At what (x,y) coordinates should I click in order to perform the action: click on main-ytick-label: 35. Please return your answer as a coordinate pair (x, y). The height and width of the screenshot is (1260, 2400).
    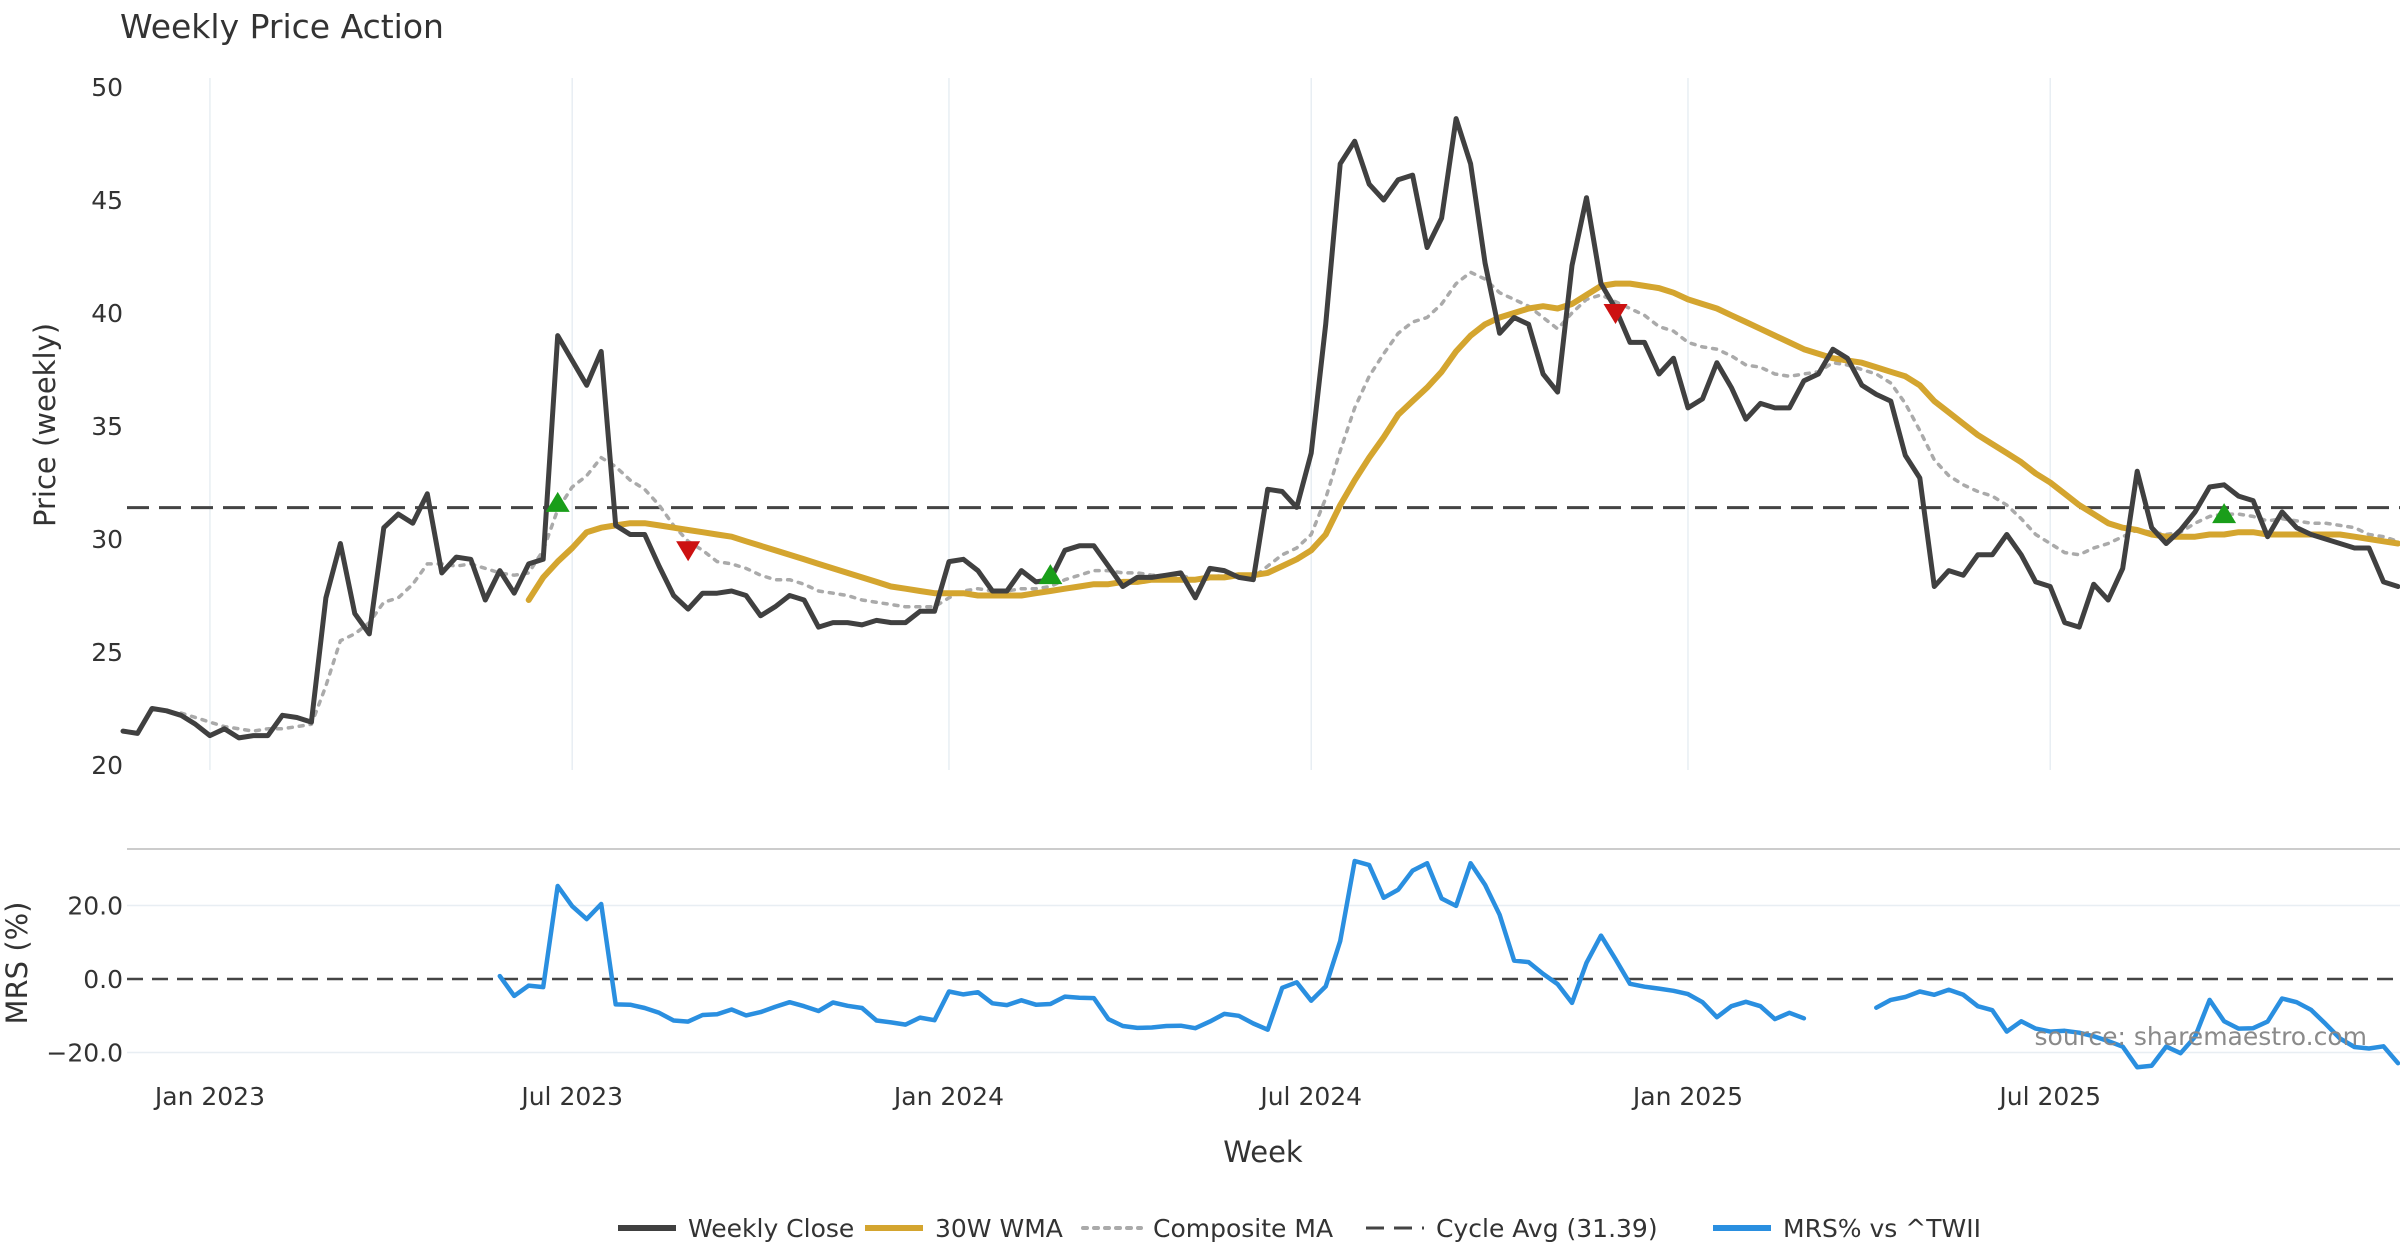
    Looking at the image, I should click on (107, 426).